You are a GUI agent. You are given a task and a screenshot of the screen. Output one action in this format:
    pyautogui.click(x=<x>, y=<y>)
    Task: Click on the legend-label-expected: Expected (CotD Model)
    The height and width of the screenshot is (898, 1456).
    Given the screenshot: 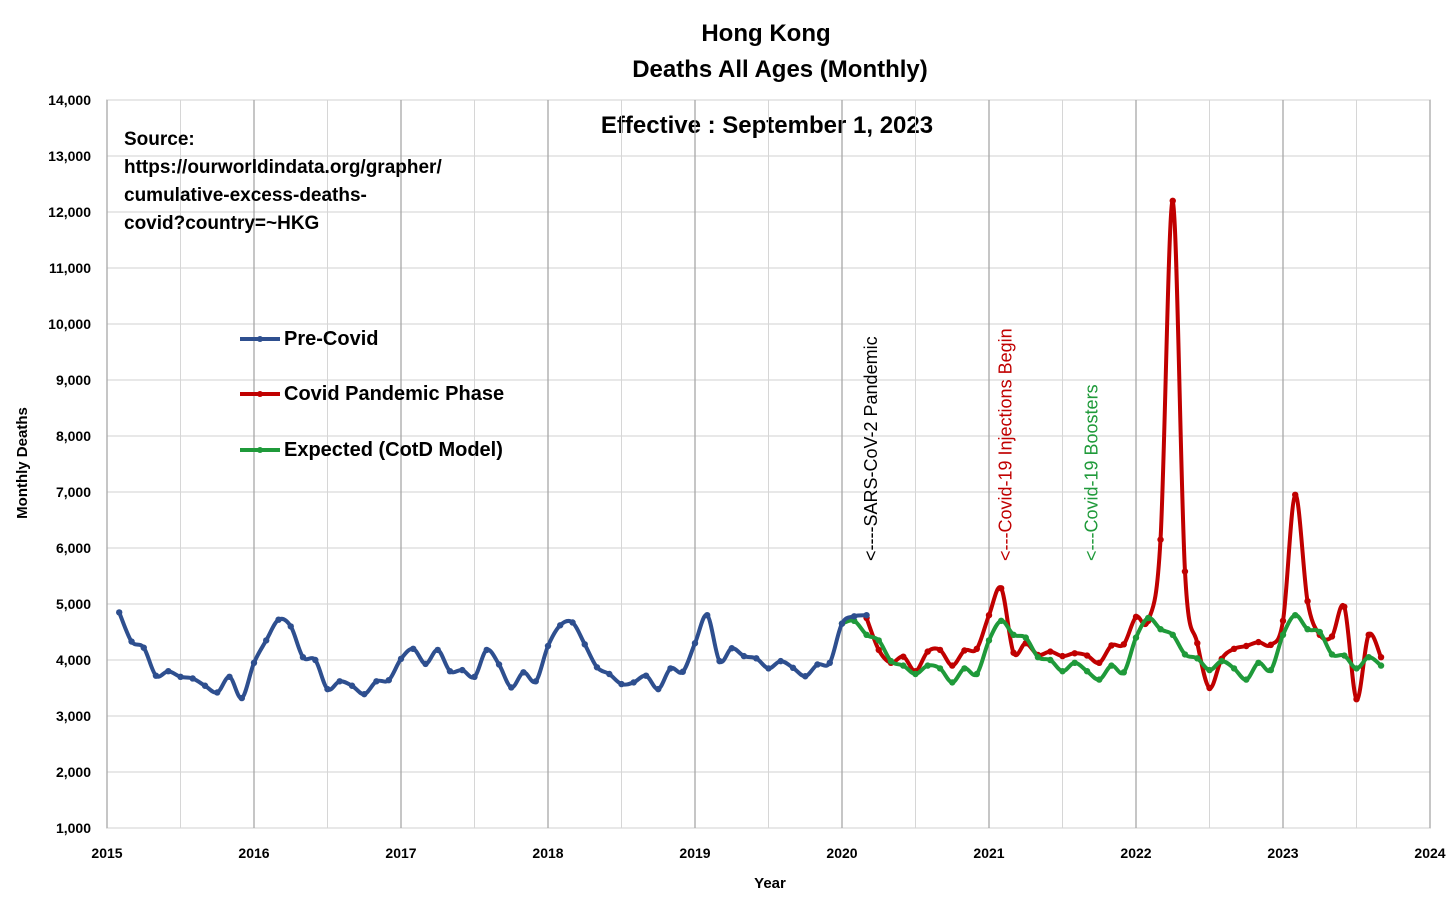 What is the action you would take?
    pyautogui.click(x=393, y=450)
    